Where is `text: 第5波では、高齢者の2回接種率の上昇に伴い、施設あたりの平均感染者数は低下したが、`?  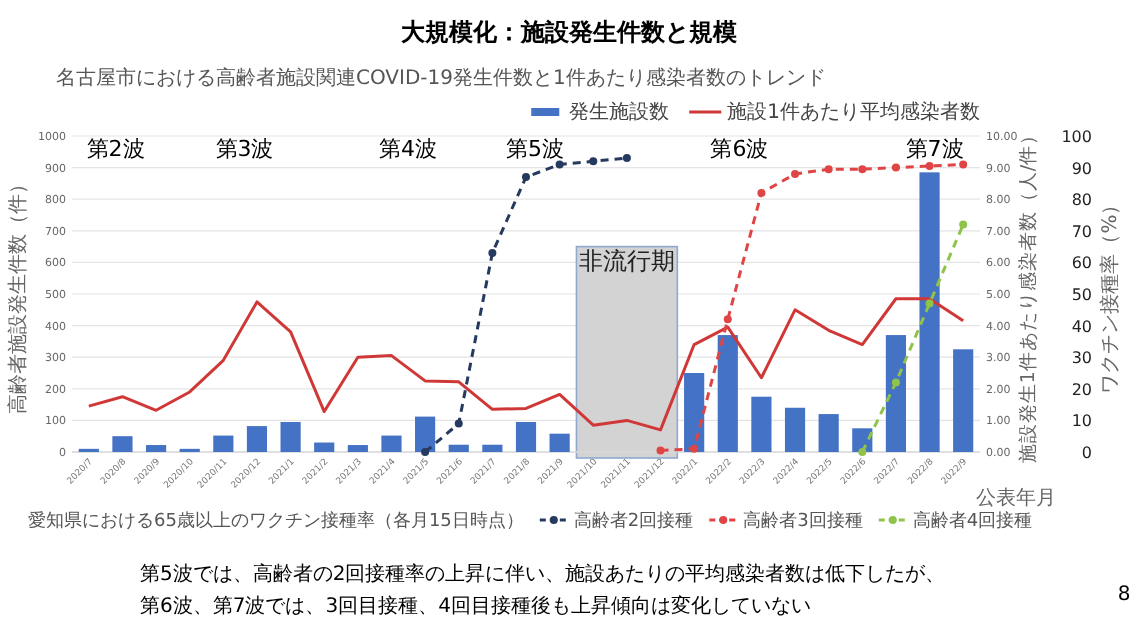
text: 第5波では、高齢者の2回接種率の上昇に伴い、施設あたりの平均感染者数は低下したが、 is located at coordinates (543, 574).